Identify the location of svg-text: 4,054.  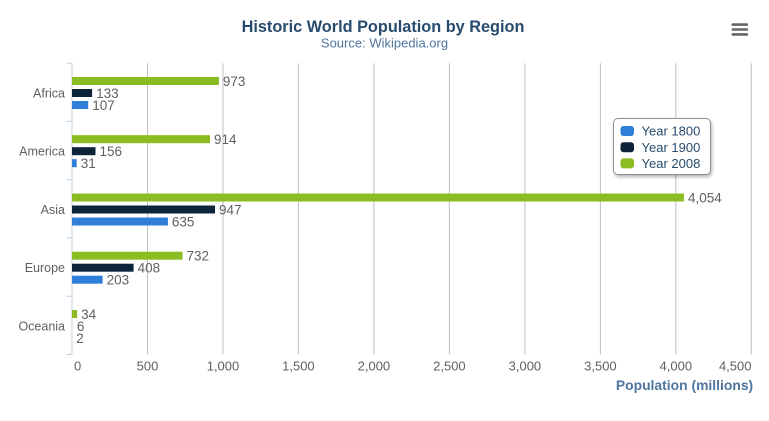
(705, 197).